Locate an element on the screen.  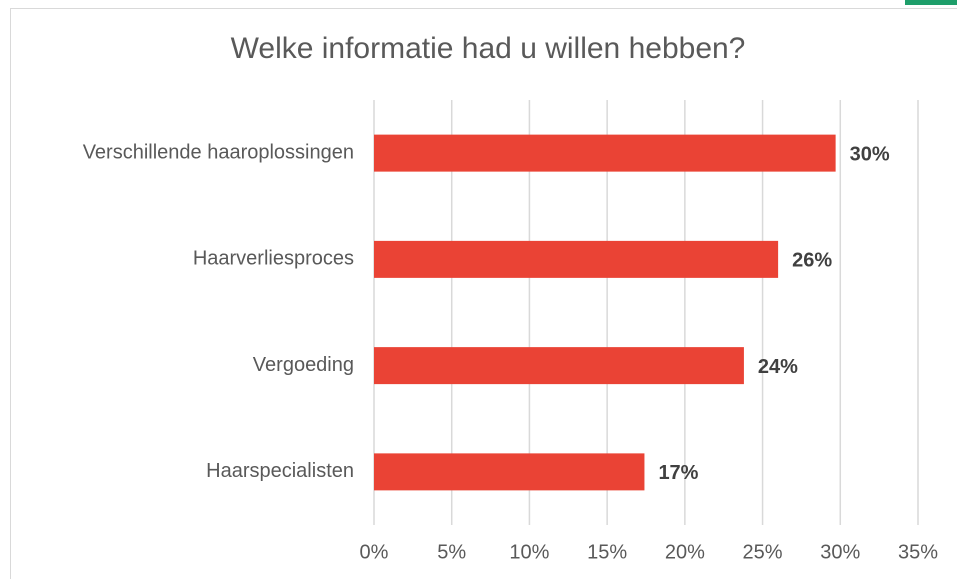
y-tick-label: Haarspecialisten is located at coordinates (280, 471).